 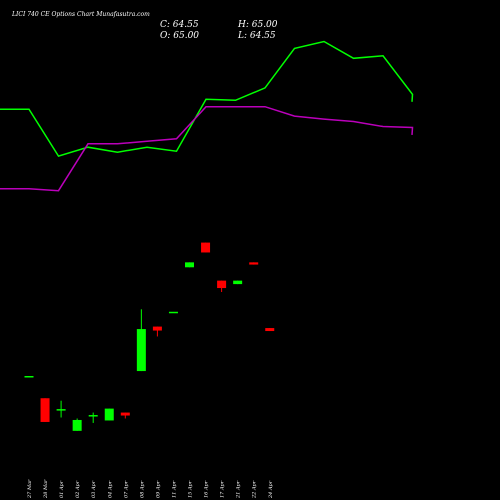 I want to click on x-tick-label: 16 Apr, so click(x=207, y=489).